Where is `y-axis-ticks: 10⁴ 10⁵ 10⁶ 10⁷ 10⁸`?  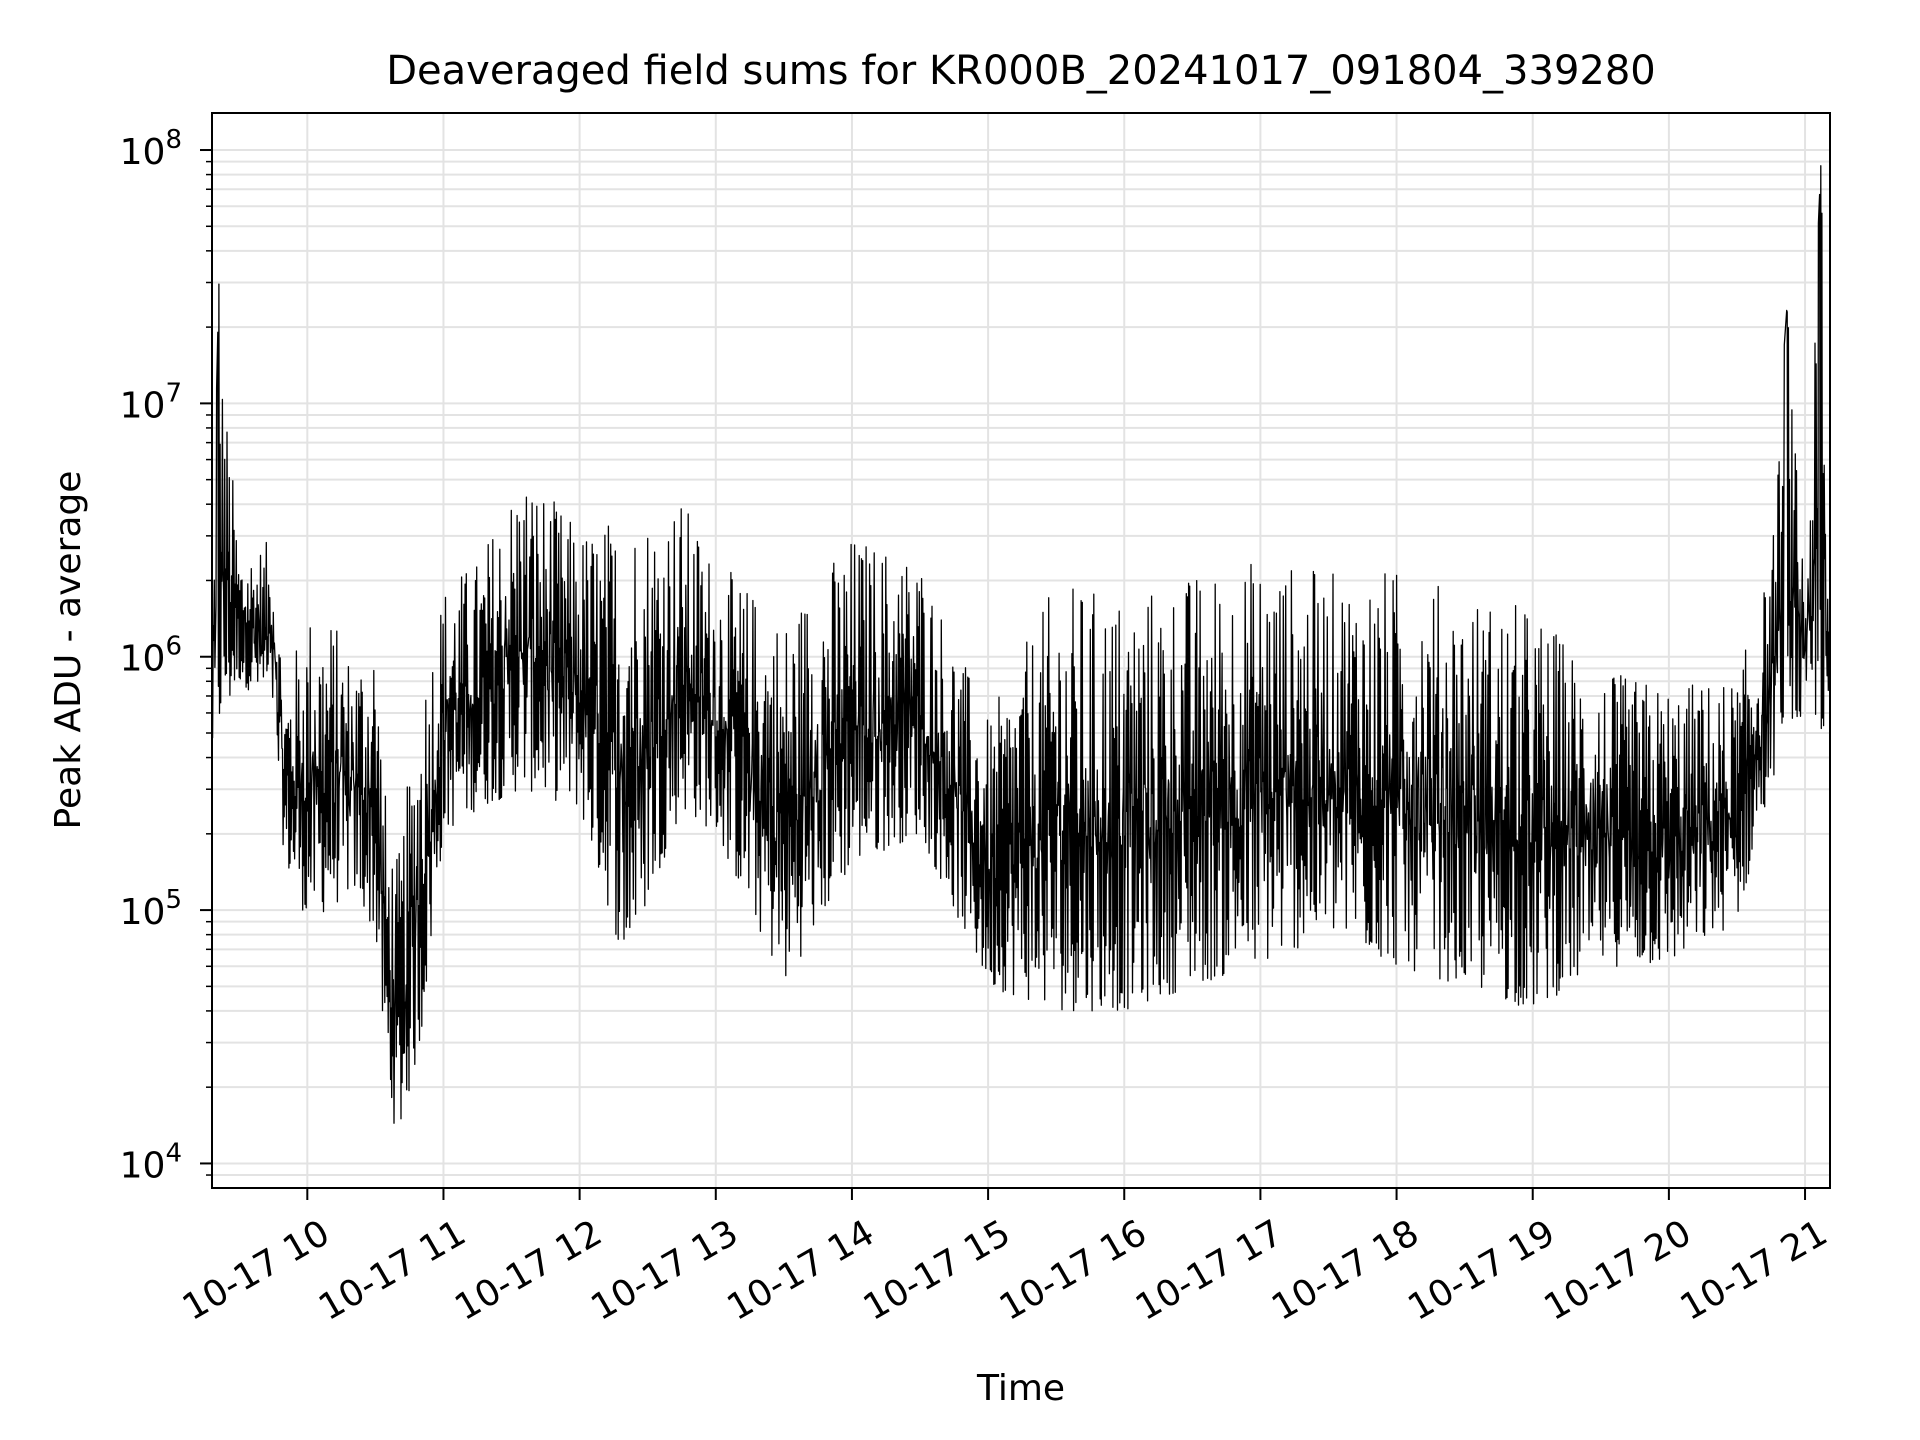
y-axis-ticks: 10⁴ 10⁵ 10⁶ 10⁷ 10⁸ is located at coordinates (166, 655).